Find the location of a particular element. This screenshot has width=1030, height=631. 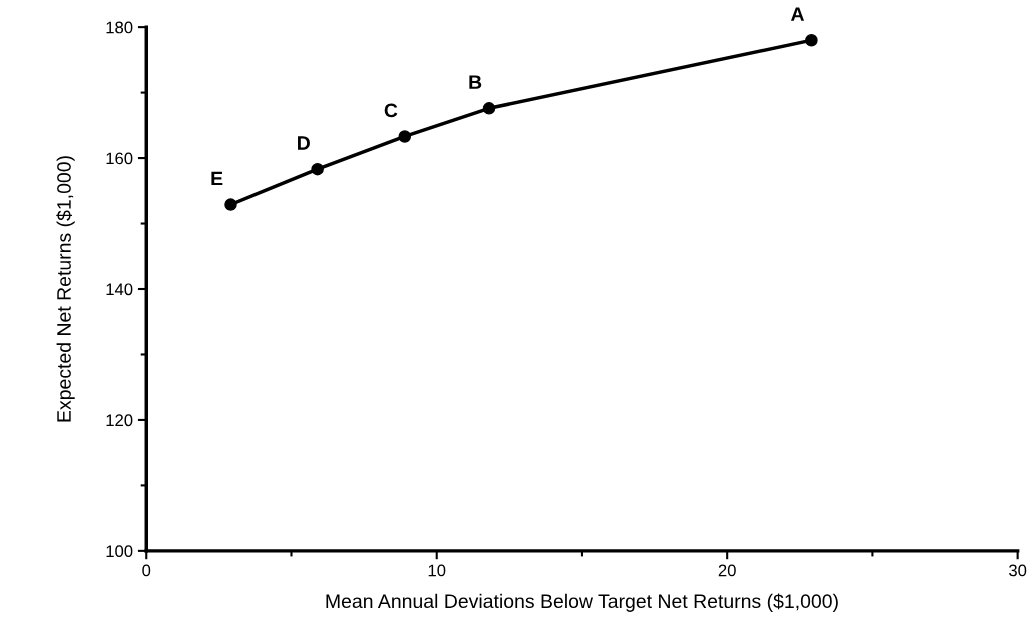

y-tick-label: 100 is located at coordinates (119, 551).